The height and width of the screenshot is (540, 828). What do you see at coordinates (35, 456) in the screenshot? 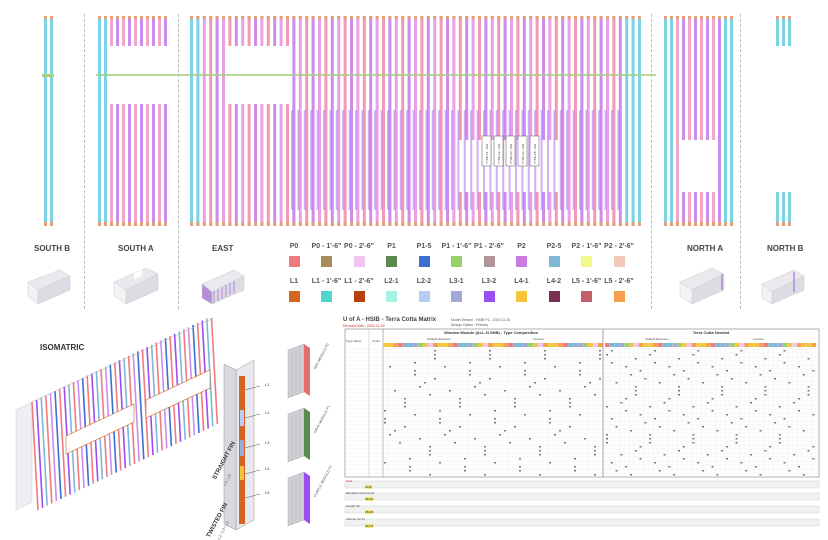
I see `iso-fin` at bounding box center [35, 456].